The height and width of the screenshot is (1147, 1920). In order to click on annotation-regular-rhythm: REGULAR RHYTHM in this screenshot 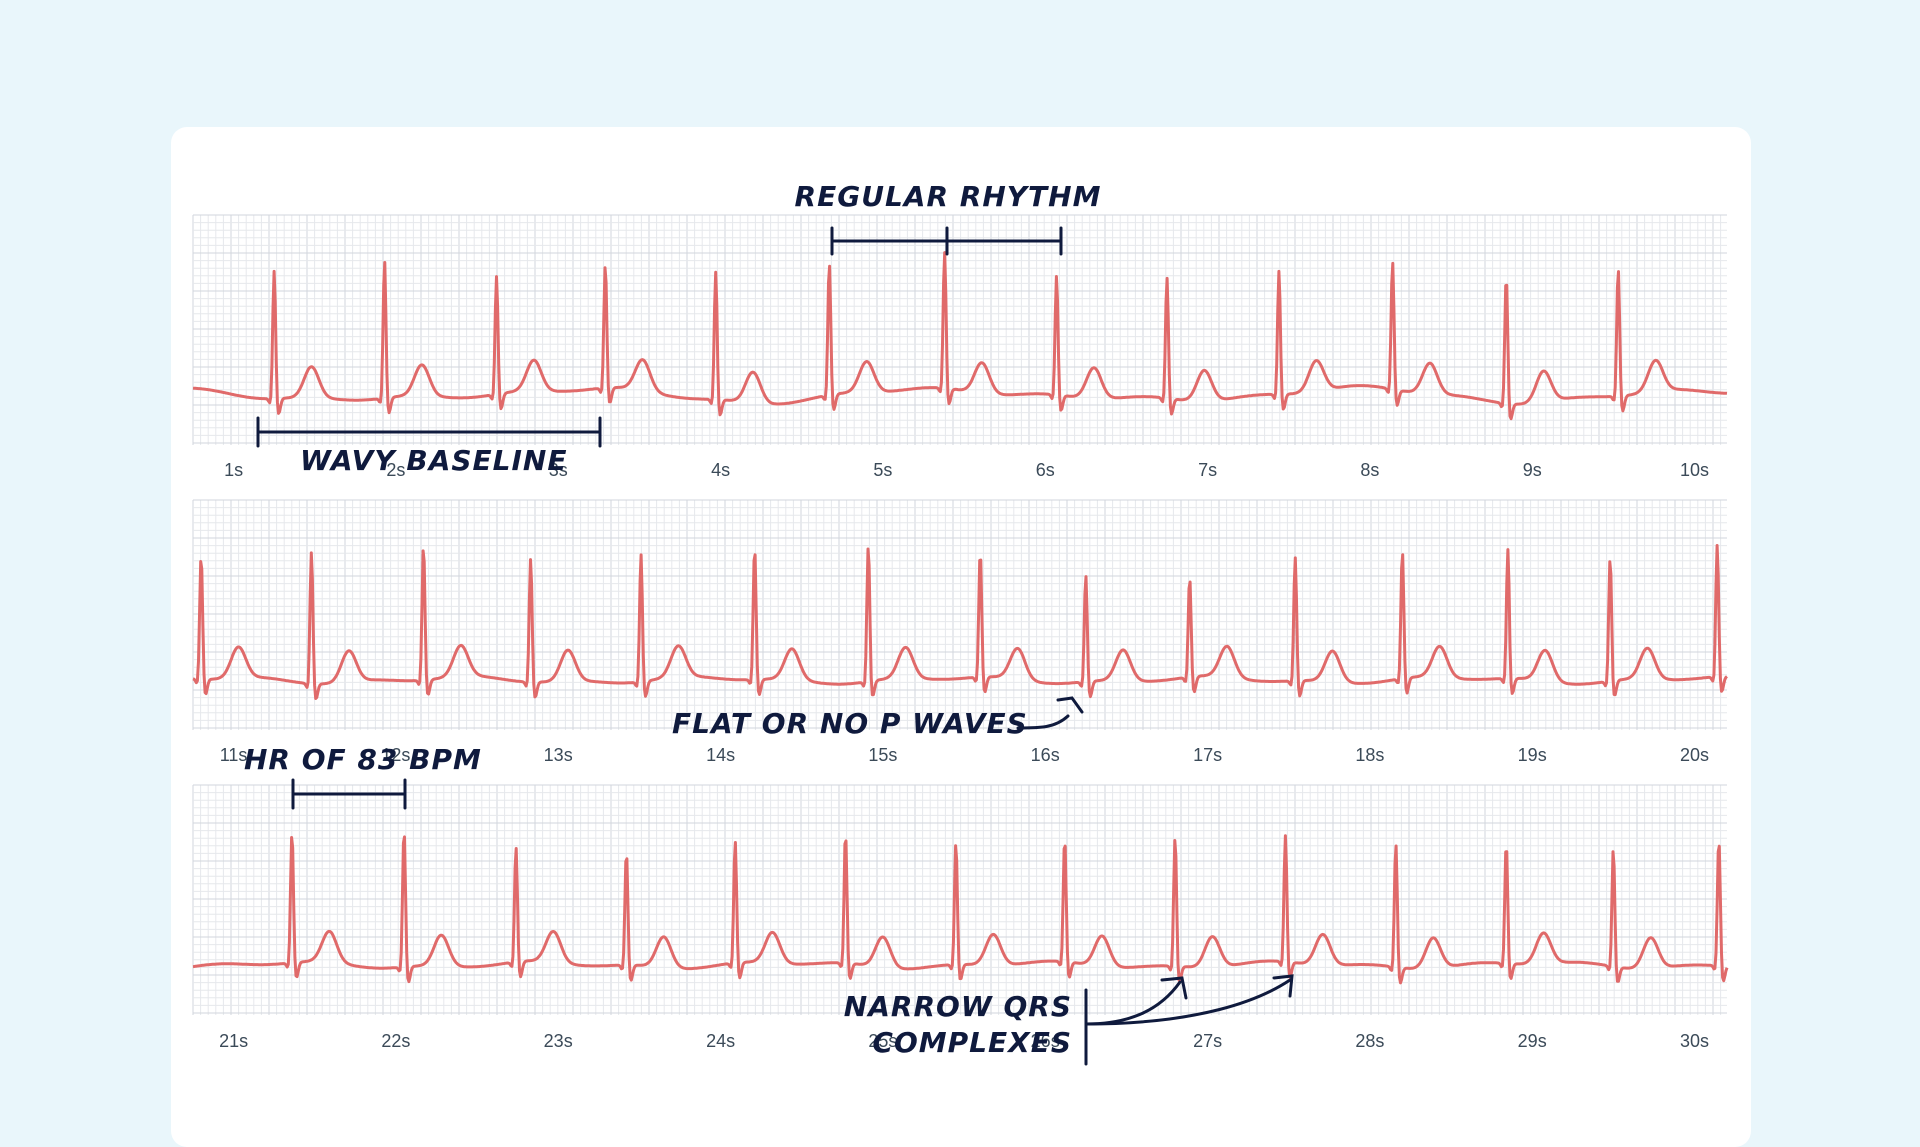, I will do `click(948, 196)`.